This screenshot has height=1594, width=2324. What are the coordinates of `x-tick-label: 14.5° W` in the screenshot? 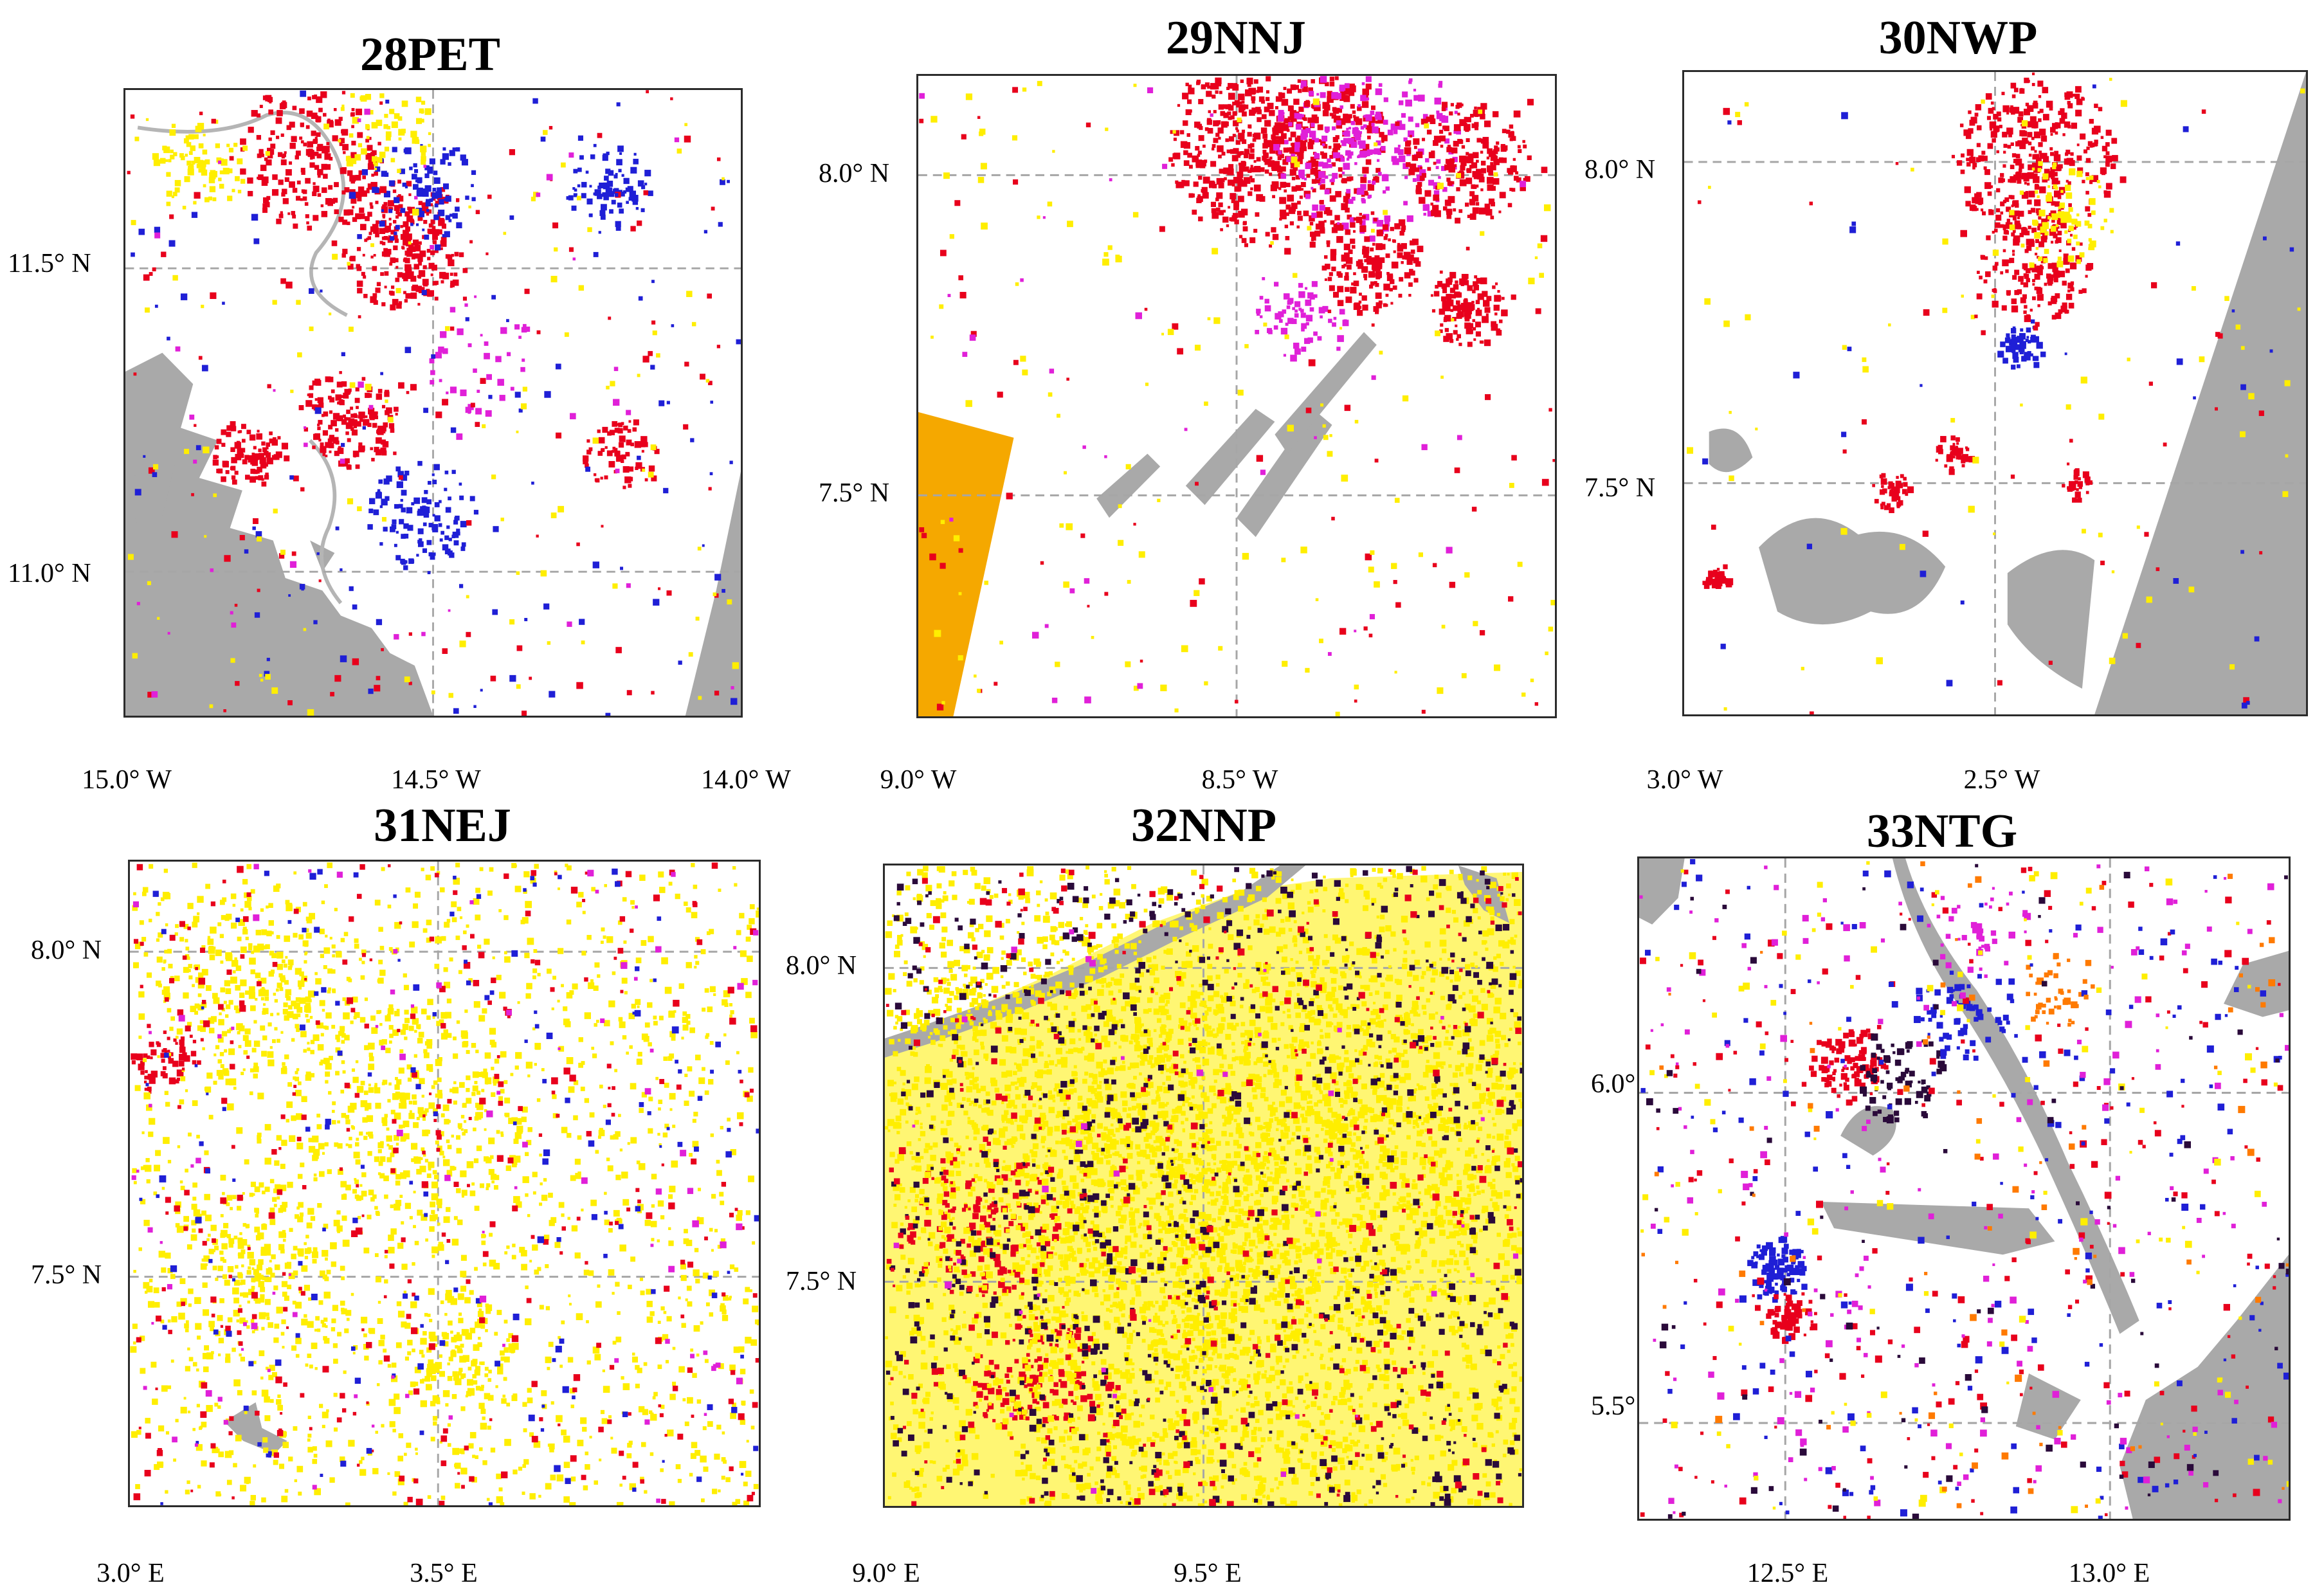 It's located at (436, 780).